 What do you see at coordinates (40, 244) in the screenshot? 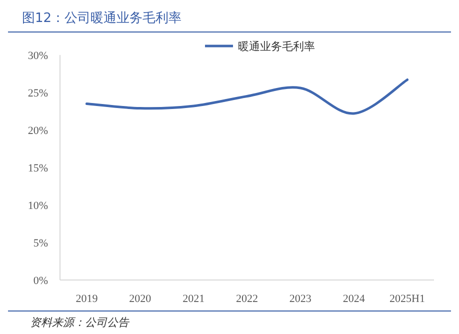
I see `y-tick-label: 5%` at bounding box center [40, 244].